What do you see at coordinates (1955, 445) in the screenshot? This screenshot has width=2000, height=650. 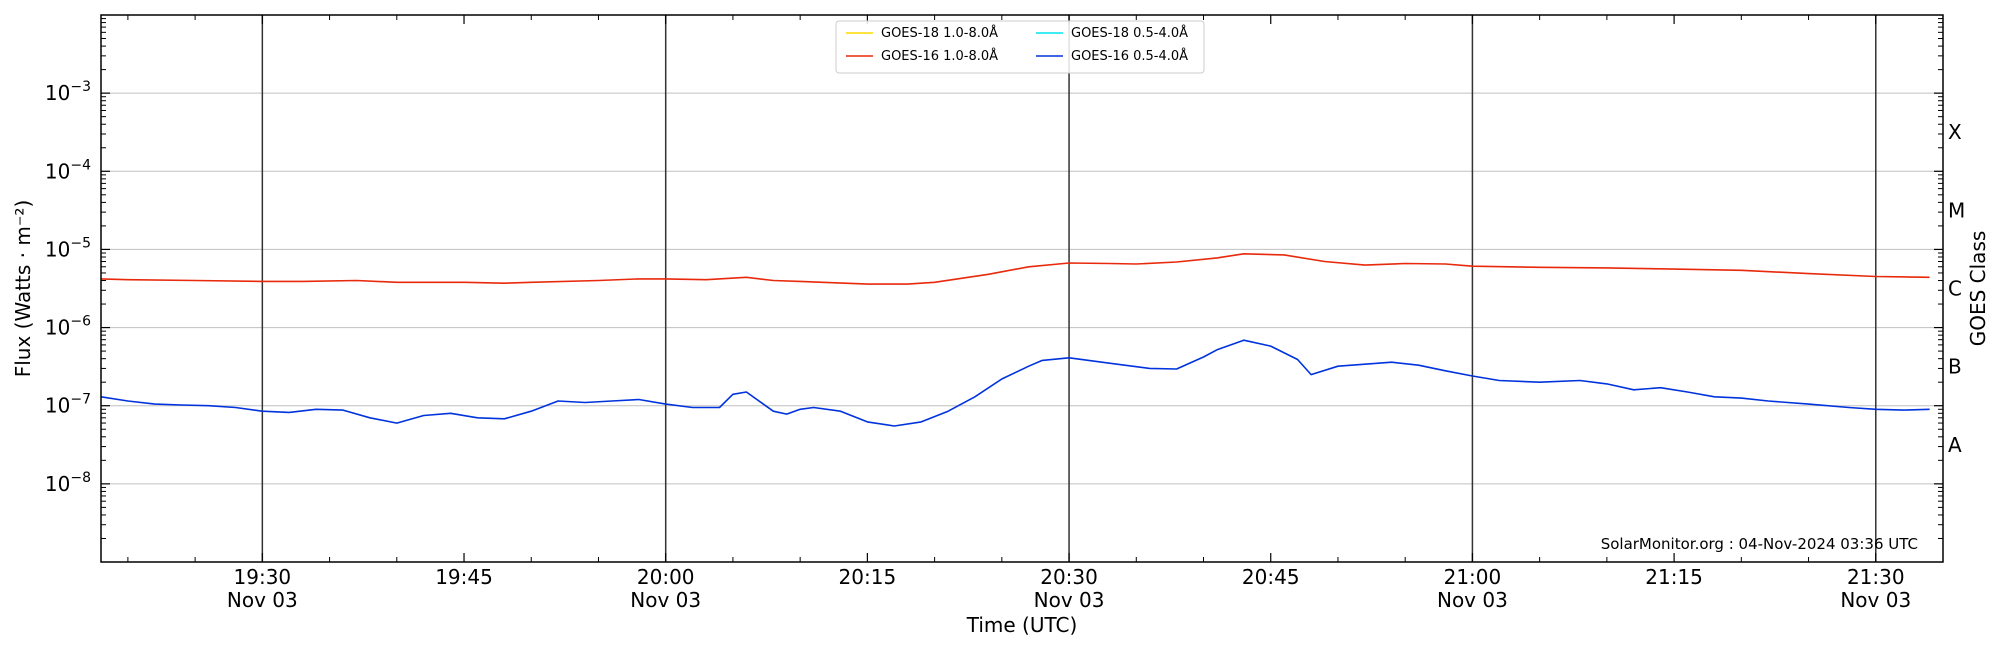 I see `goes-class-label: A` at bounding box center [1955, 445].